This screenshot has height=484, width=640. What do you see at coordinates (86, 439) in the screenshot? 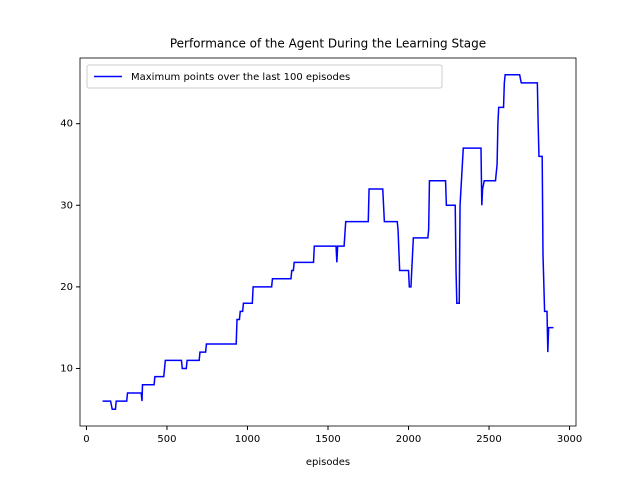
I see `x-tick-label: 0` at bounding box center [86, 439].